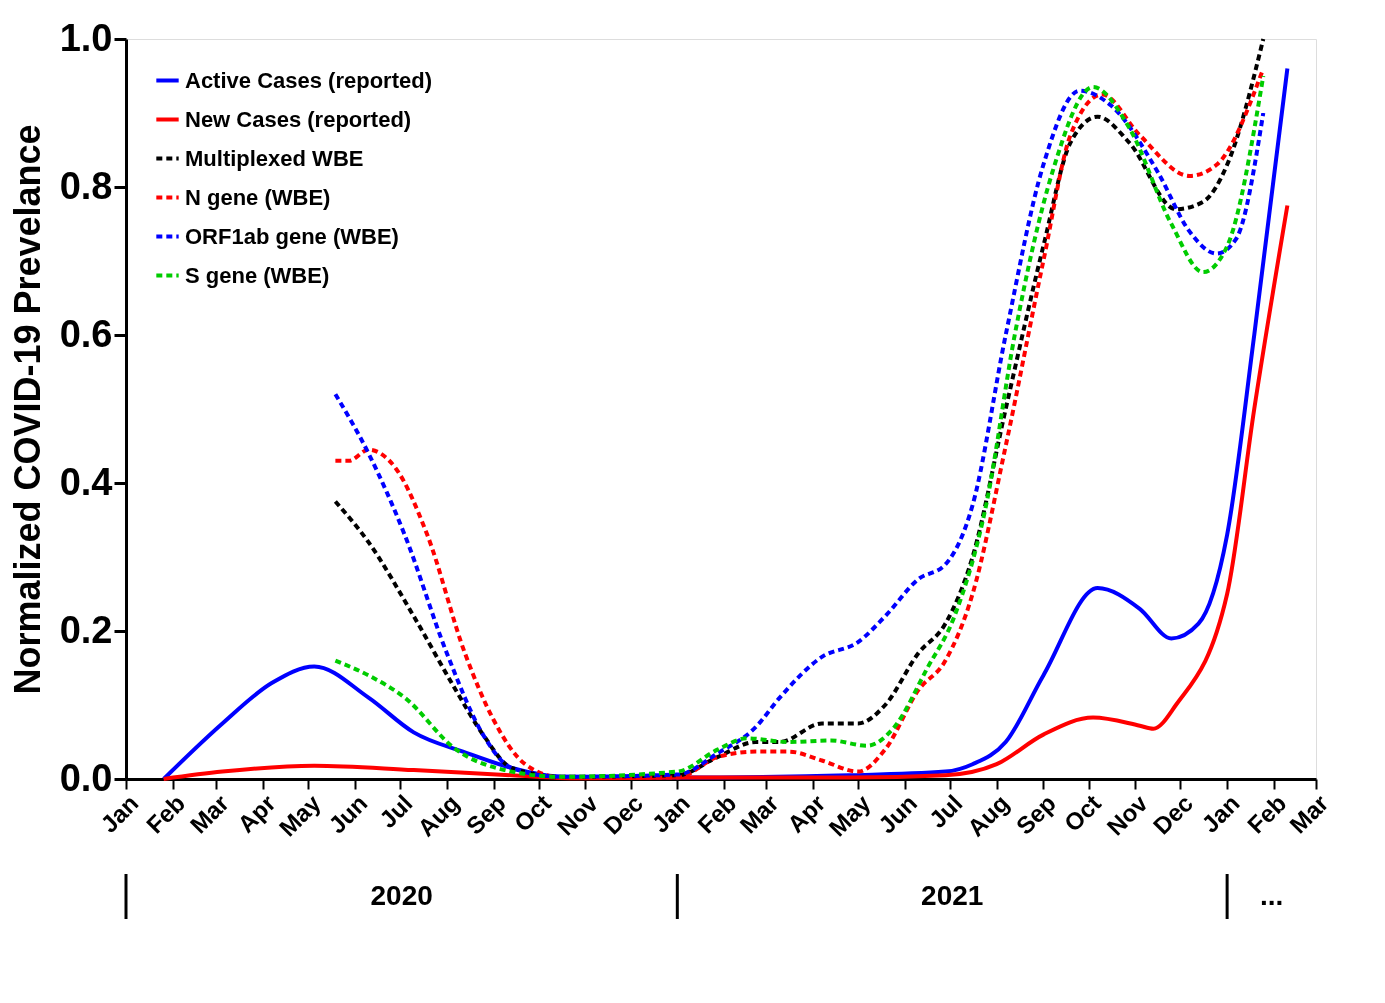 The image size is (1385, 1003). I want to click on legend-label: Multiplexed WBE, so click(274, 158).